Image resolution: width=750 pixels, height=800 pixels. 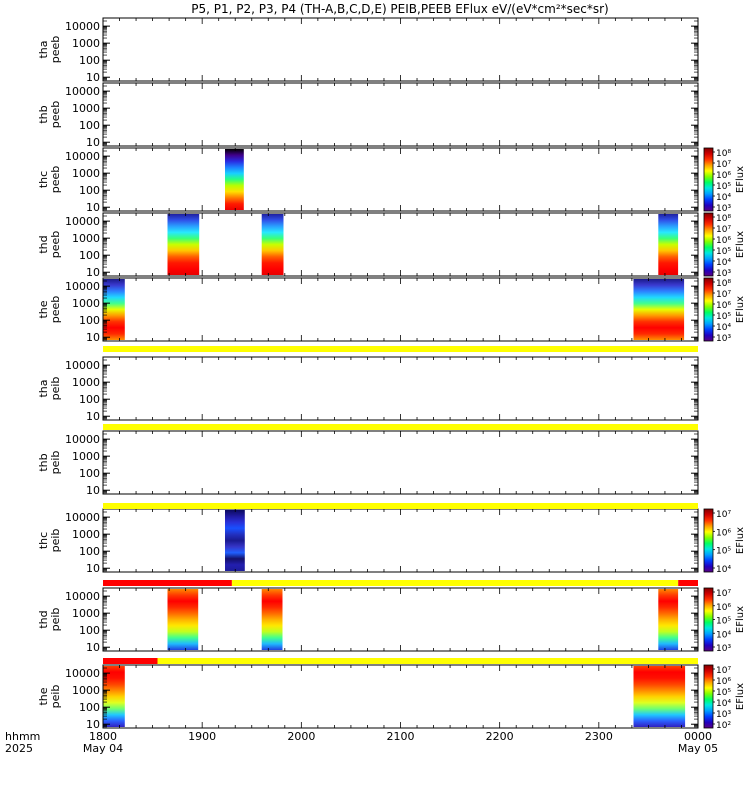 I want to click on panel-label: thcpeeb, so click(x=49, y=180).